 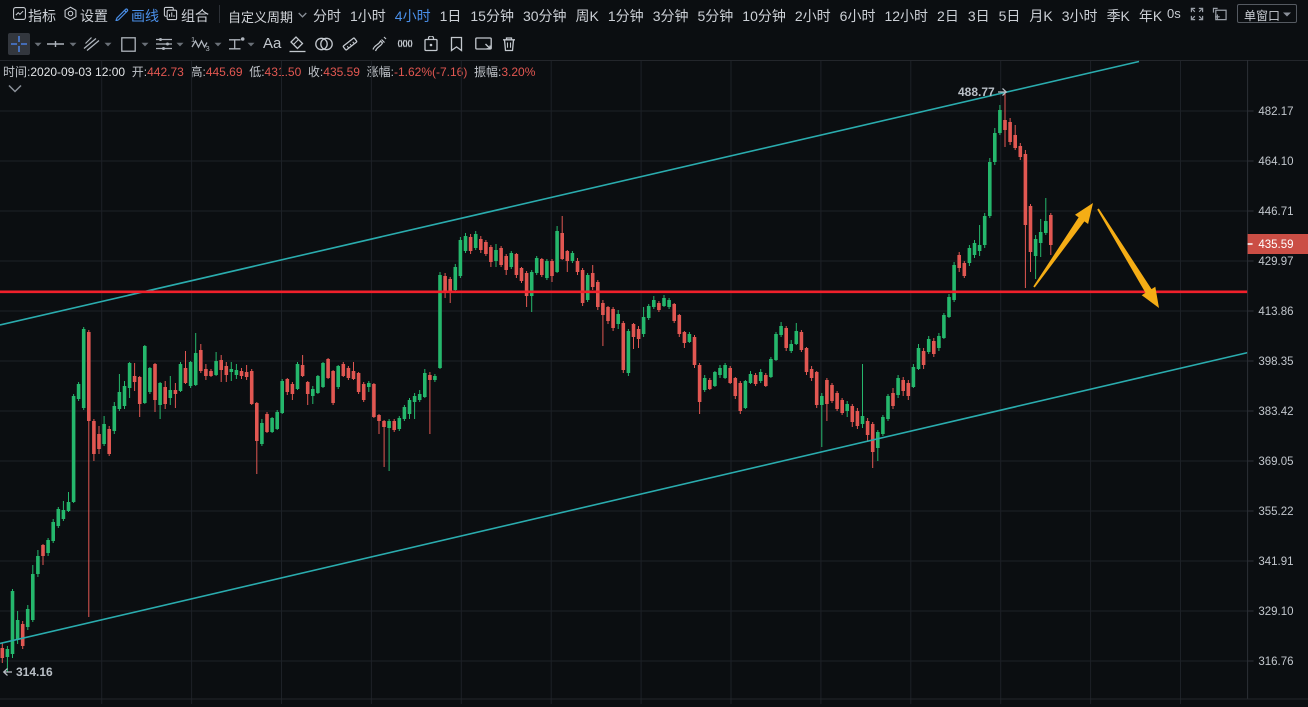 What do you see at coordinates (1275, 612) in the screenshot?
I see `svg-text: 329.10` at bounding box center [1275, 612].